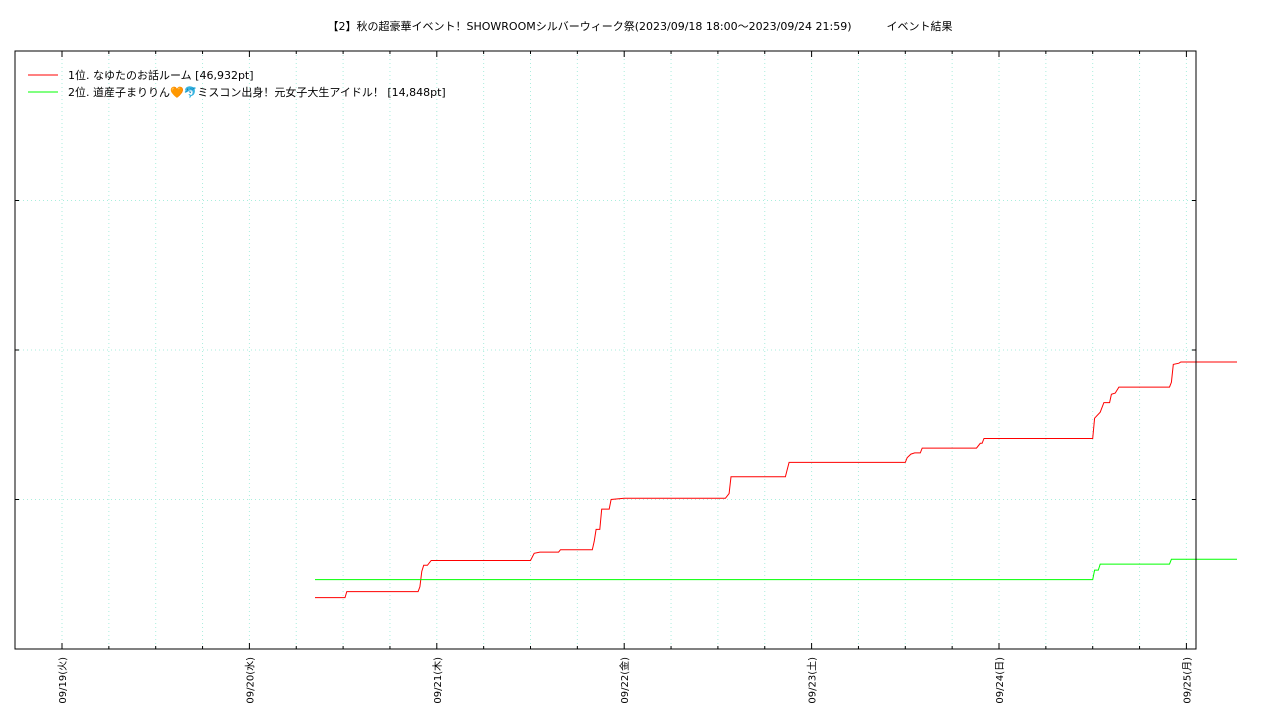  Describe the element at coordinates (63, 680) in the screenshot. I see `x-tick-label: 09/19(火)` at that location.